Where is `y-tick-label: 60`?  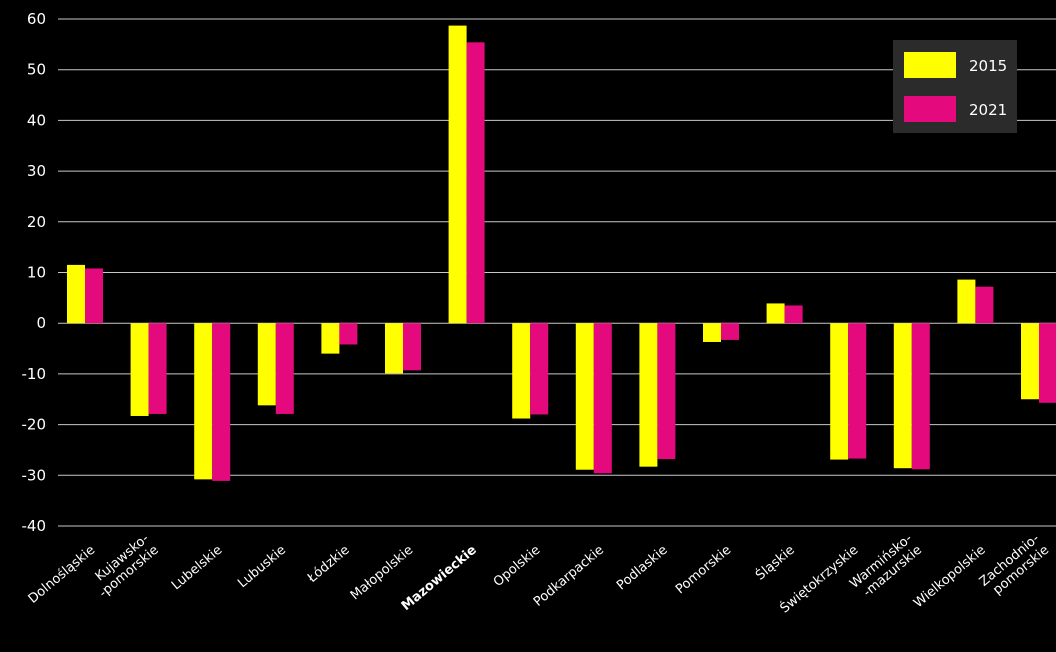
y-tick-label: 60 is located at coordinates (36, 19).